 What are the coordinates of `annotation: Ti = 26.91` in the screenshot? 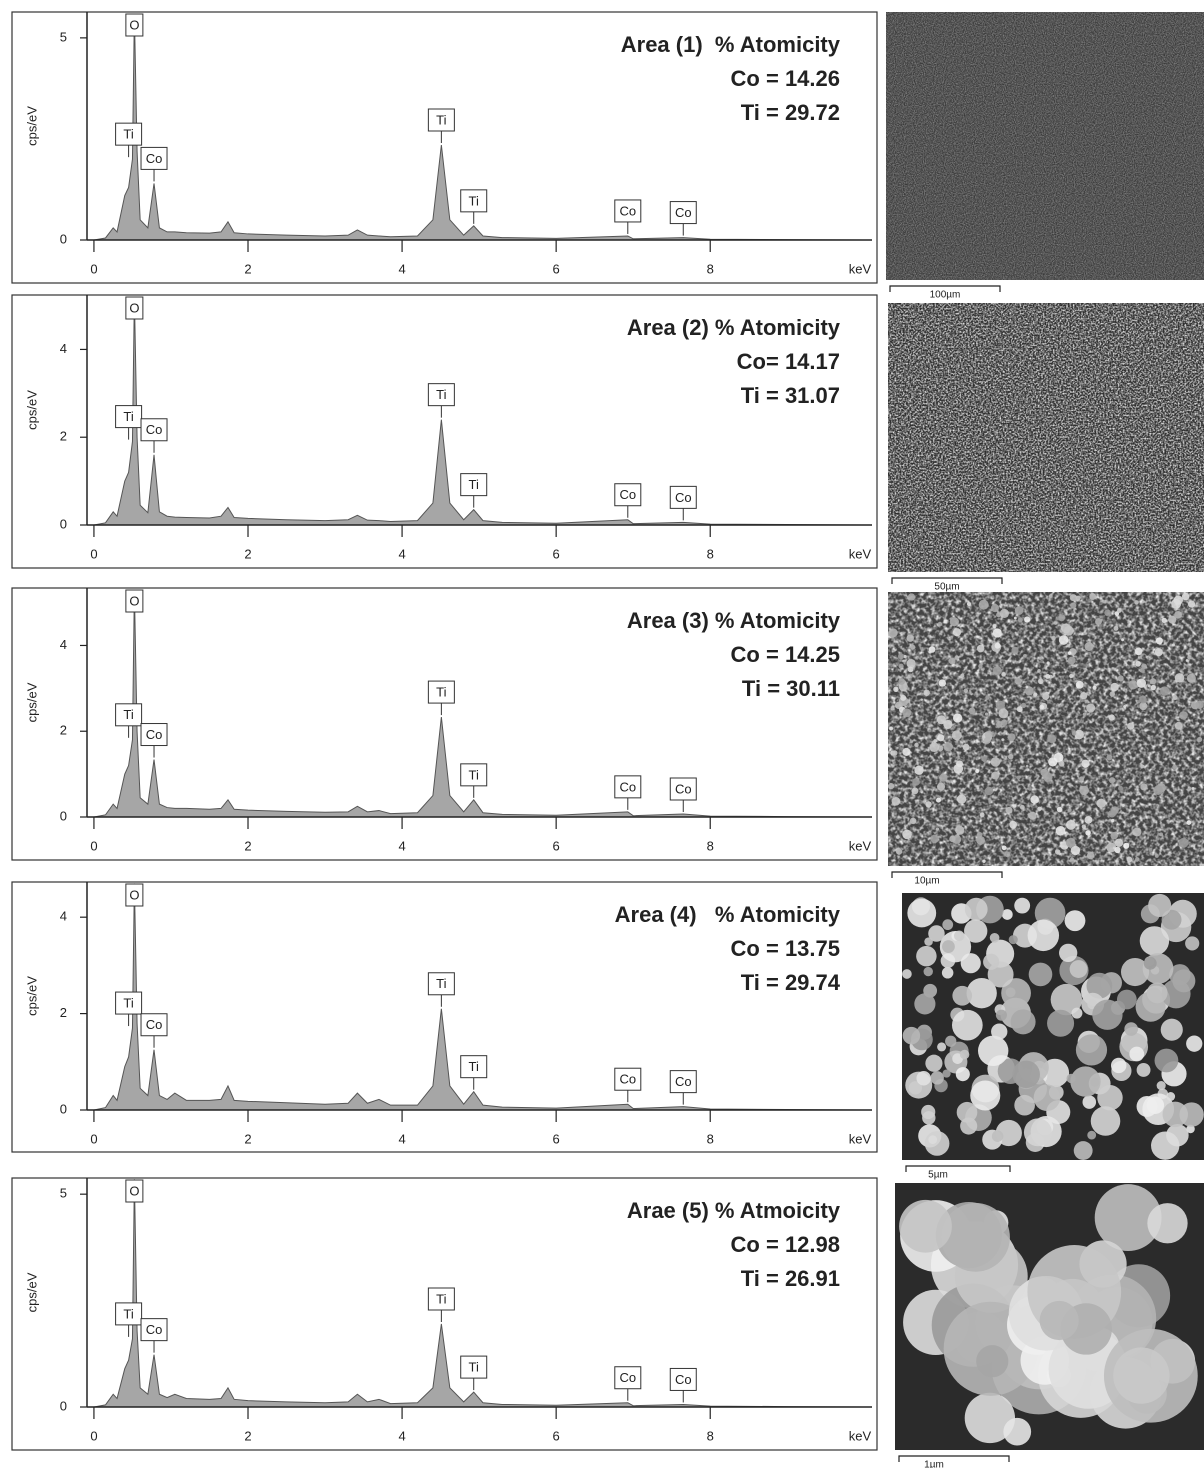 It's located at (790, 1278).